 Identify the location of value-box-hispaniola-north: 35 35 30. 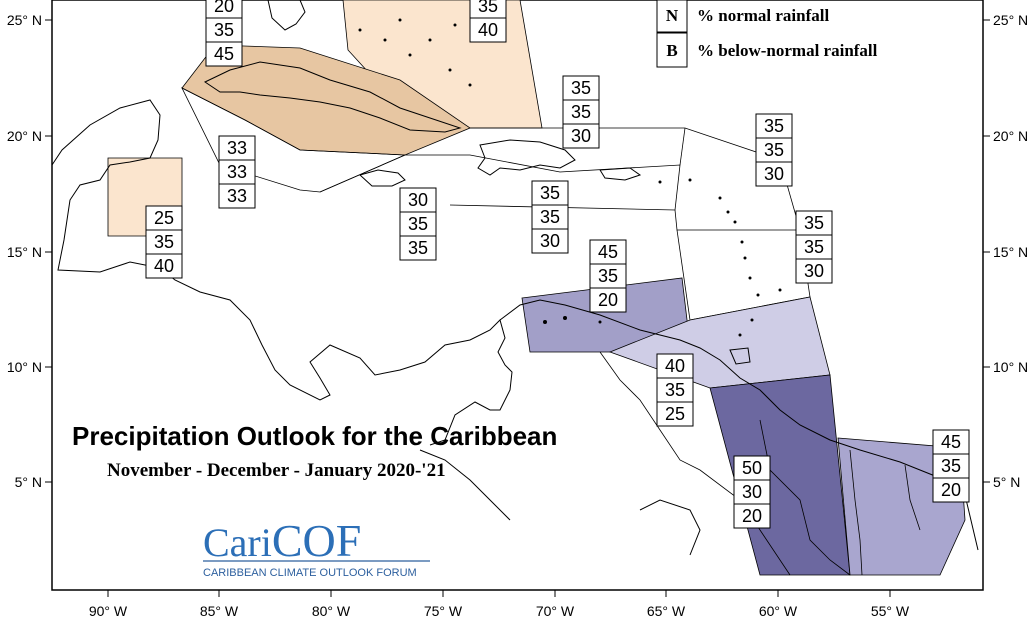
(581, 112).